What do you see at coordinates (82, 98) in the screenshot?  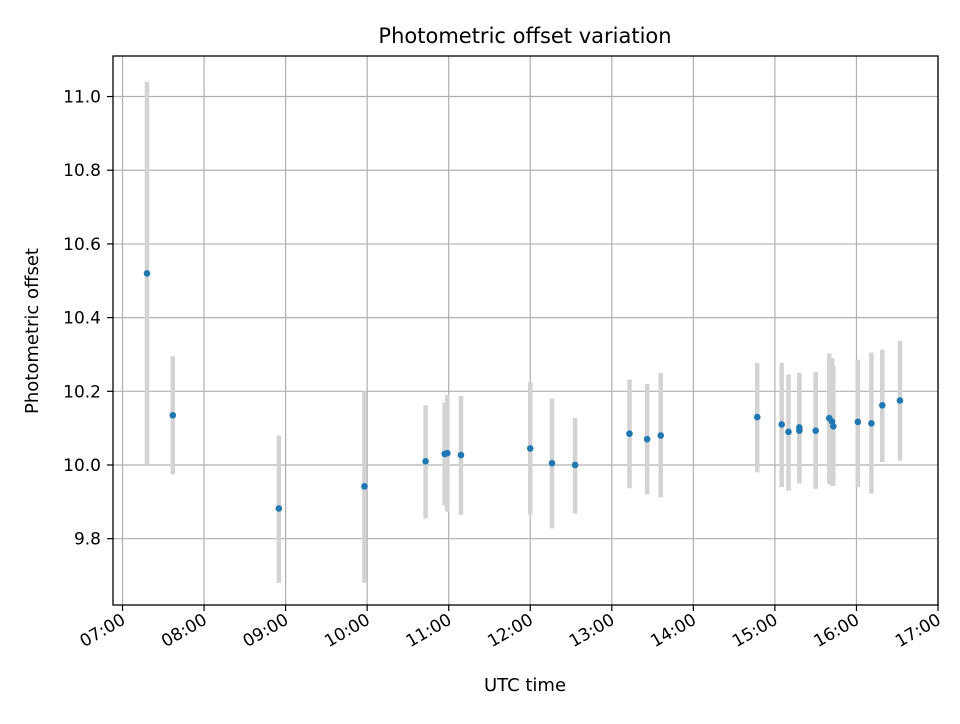 I see `y-tick-label: 11.0` at bounding box center [82, 98].